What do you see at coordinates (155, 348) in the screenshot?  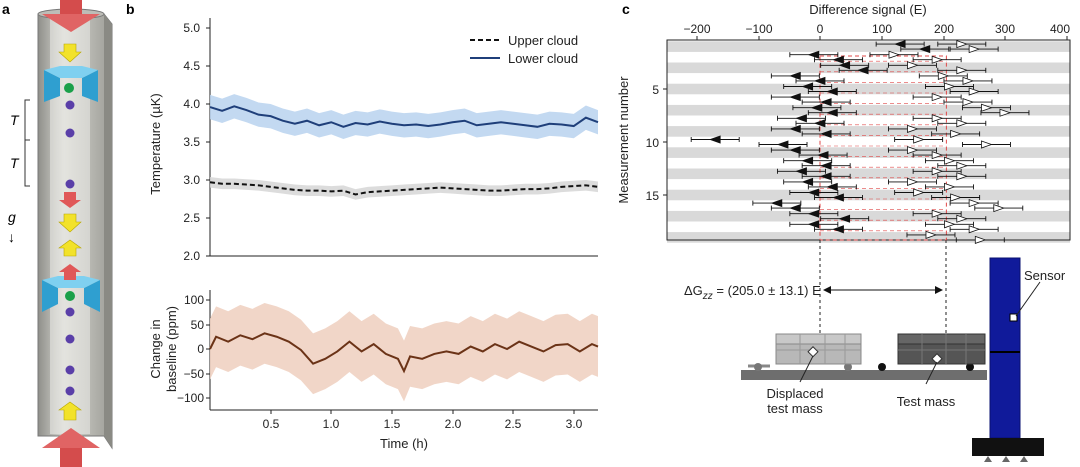 I see `baseline-ylabel-line1: Change in` at bounding box center [155, 348].